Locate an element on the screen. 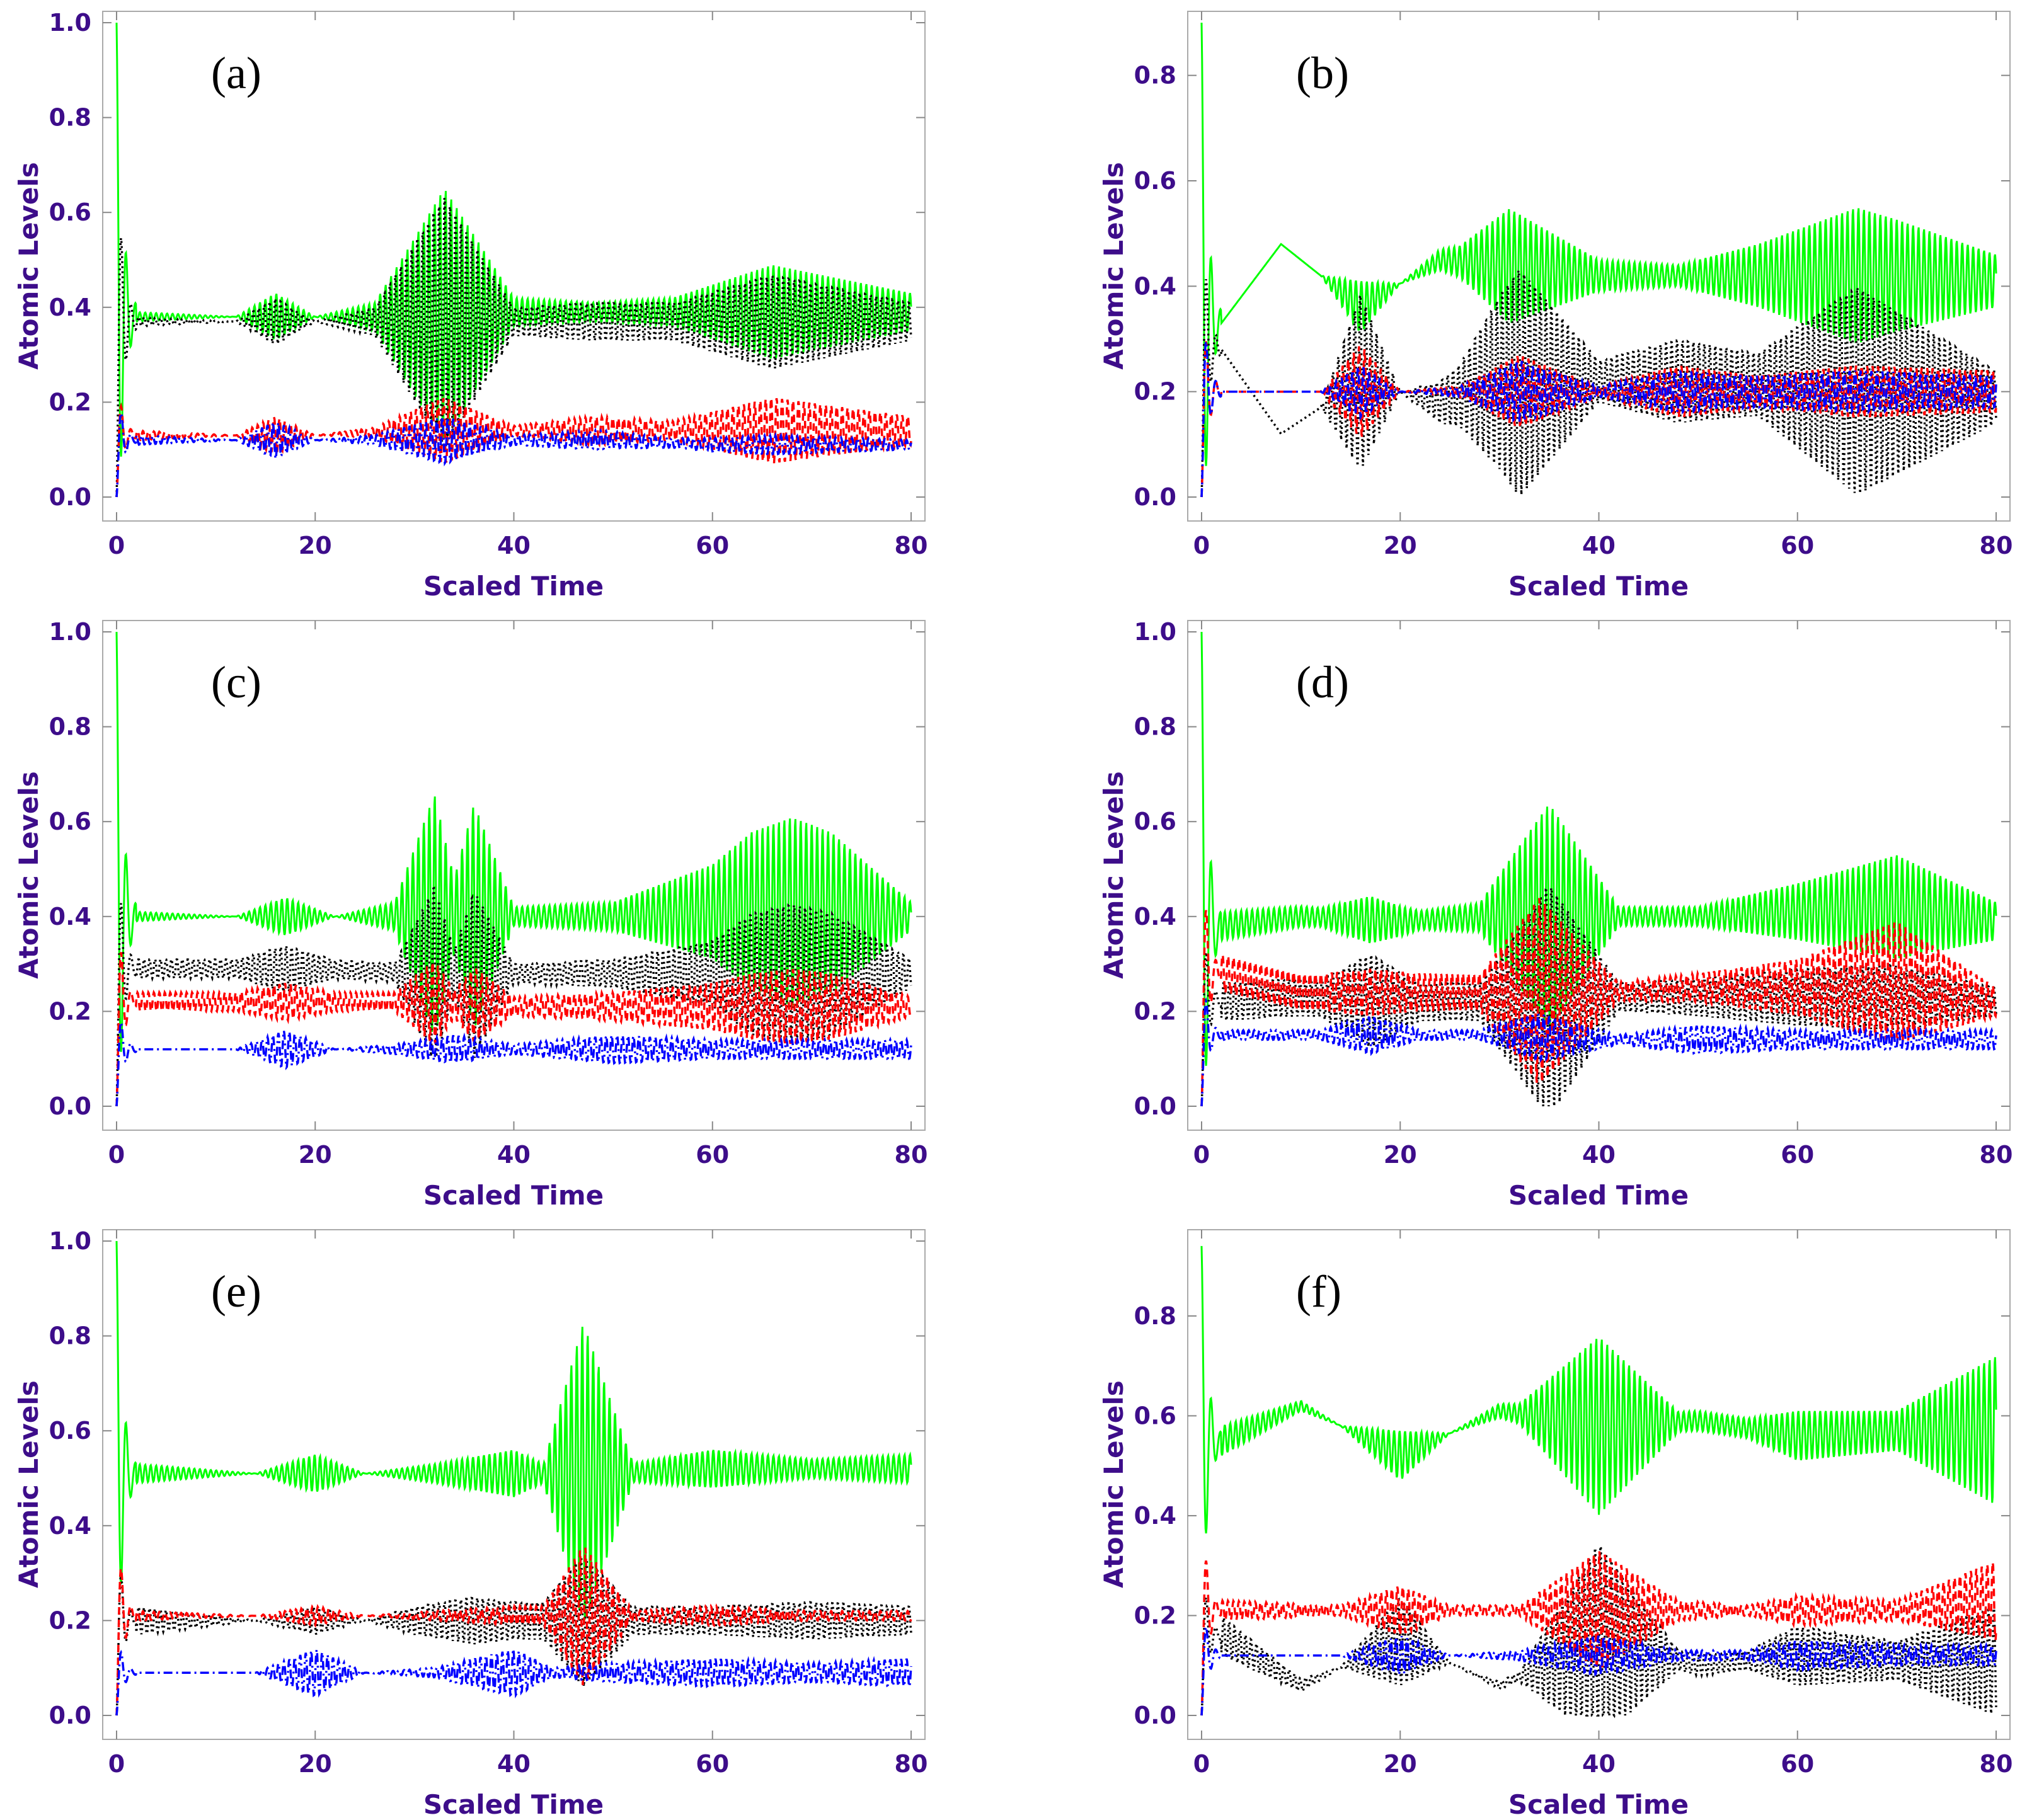 The image size is (2027, 1820). x-axis-title-b: Scaled Time is located at coordinates (1598, 586).